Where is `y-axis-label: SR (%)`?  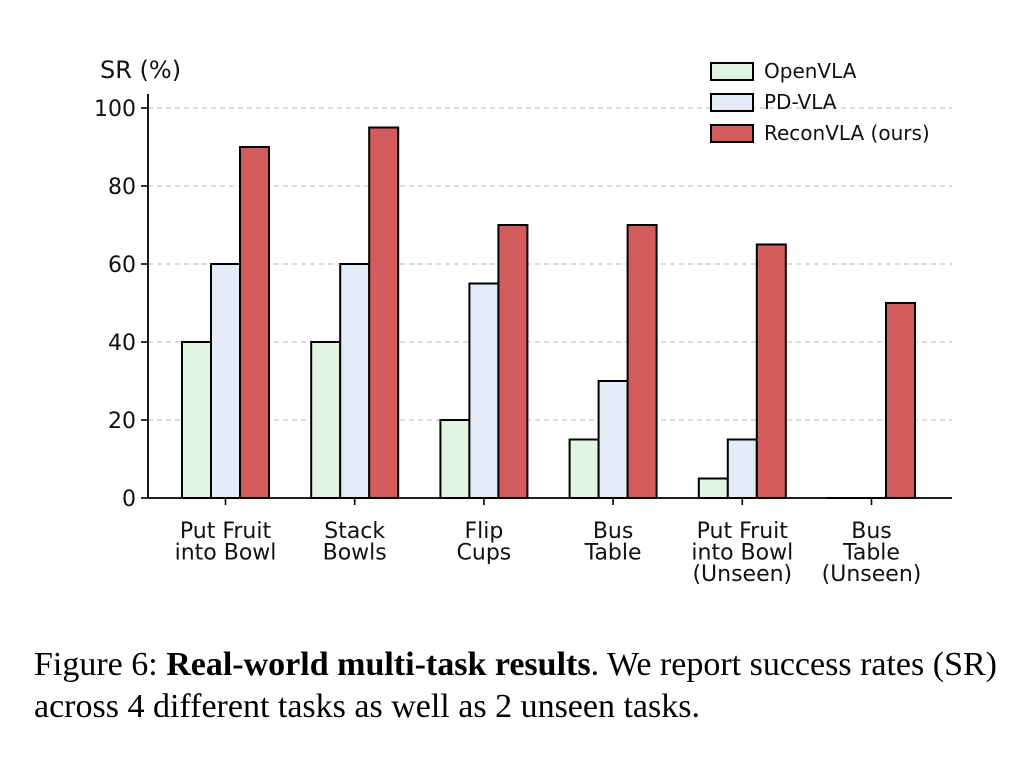 y-axis-label: SR (%) is located at coordinates (140, 70).